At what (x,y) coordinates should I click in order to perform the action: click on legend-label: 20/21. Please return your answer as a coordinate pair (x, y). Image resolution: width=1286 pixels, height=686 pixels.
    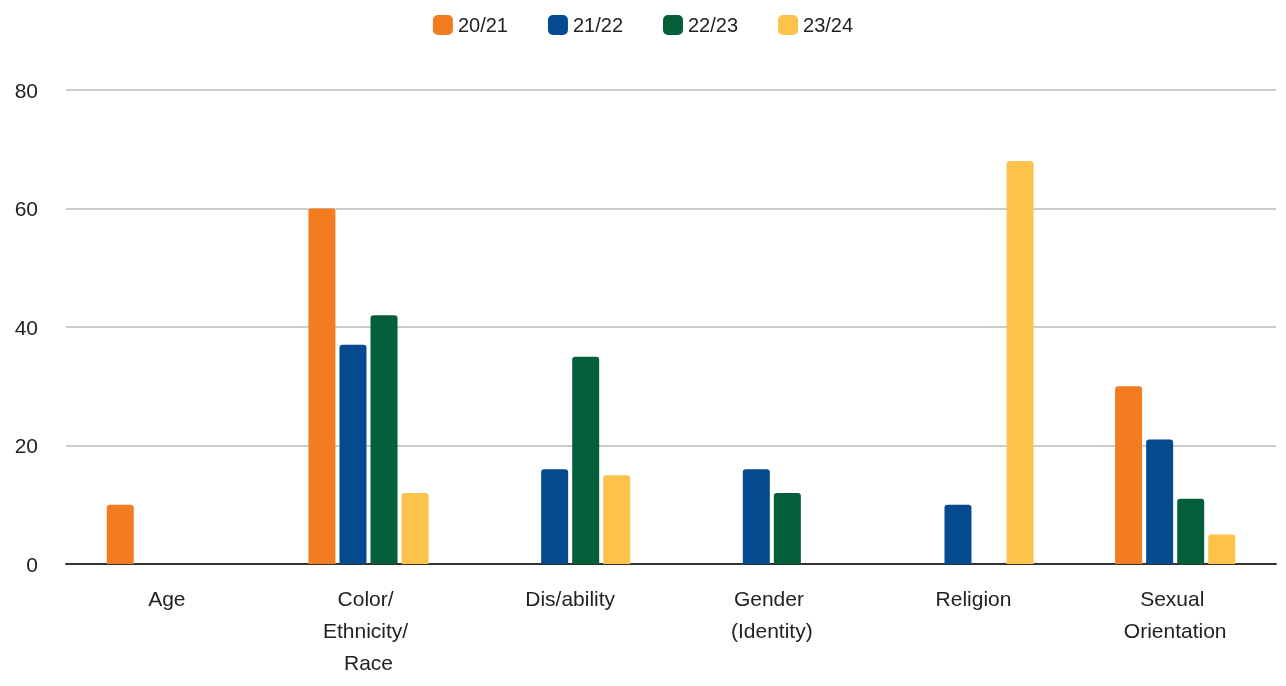
    Looking at the image, I should click on (482, 25).